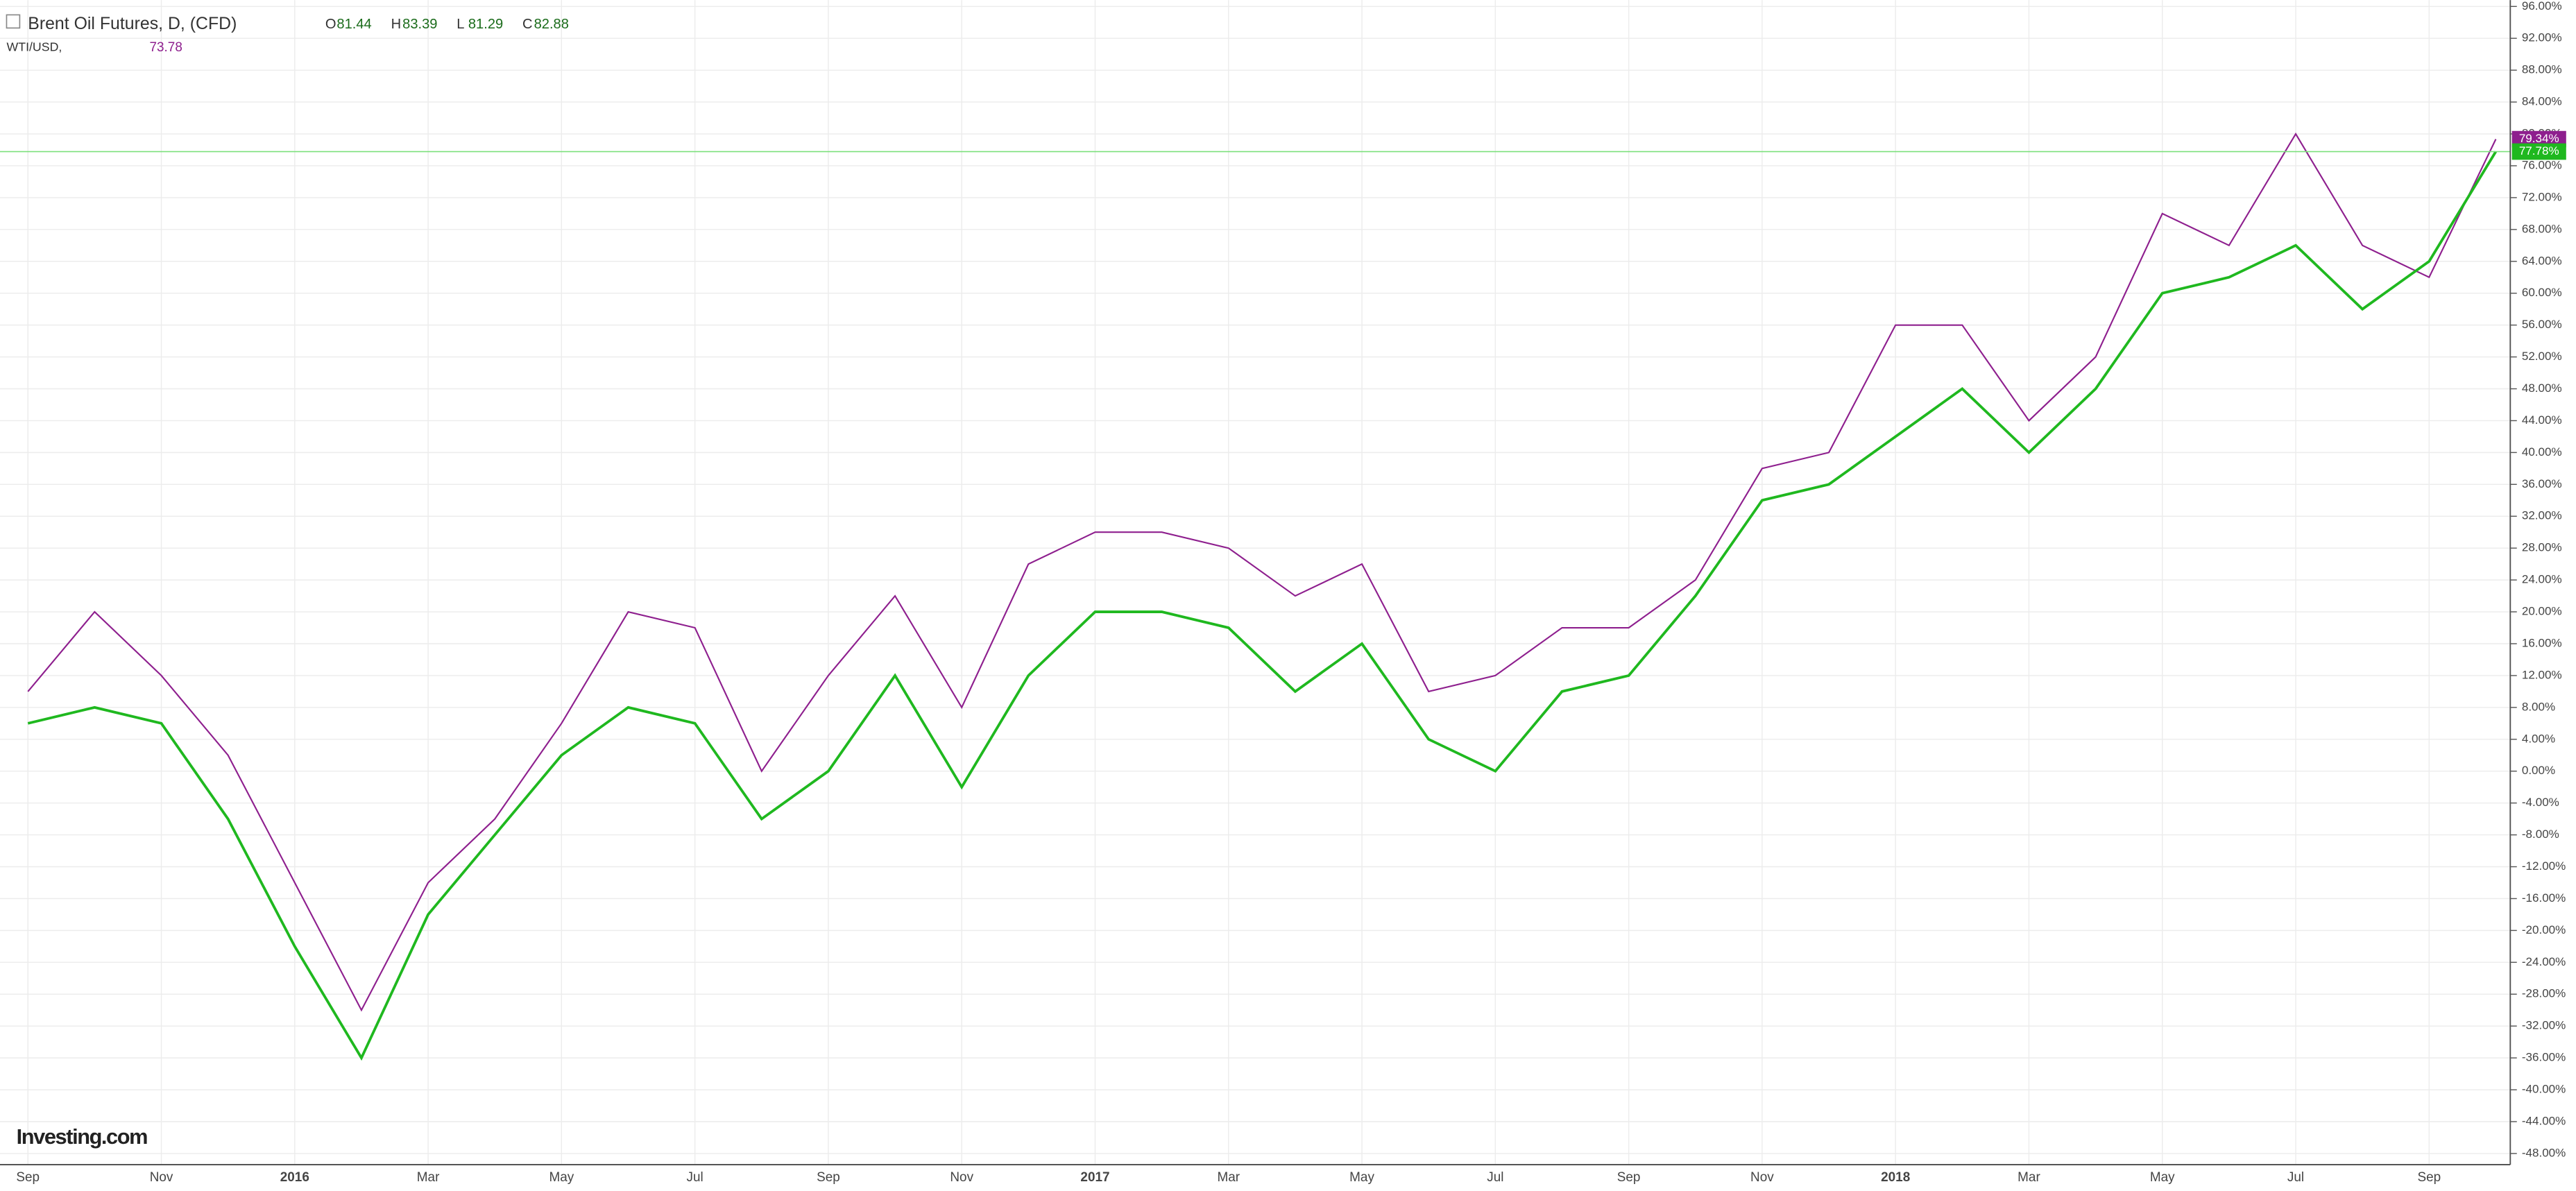  Describe the element at coordinates (2542, 547) in the screenshot. I see `y-tick-label: 28.00%` at that location.